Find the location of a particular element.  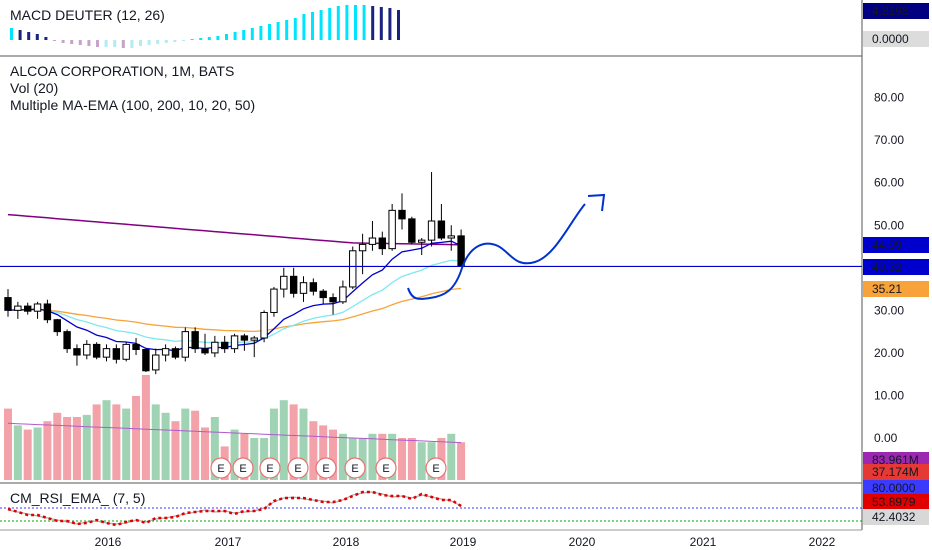

rsi-pane is located at coordinates (431, 508).